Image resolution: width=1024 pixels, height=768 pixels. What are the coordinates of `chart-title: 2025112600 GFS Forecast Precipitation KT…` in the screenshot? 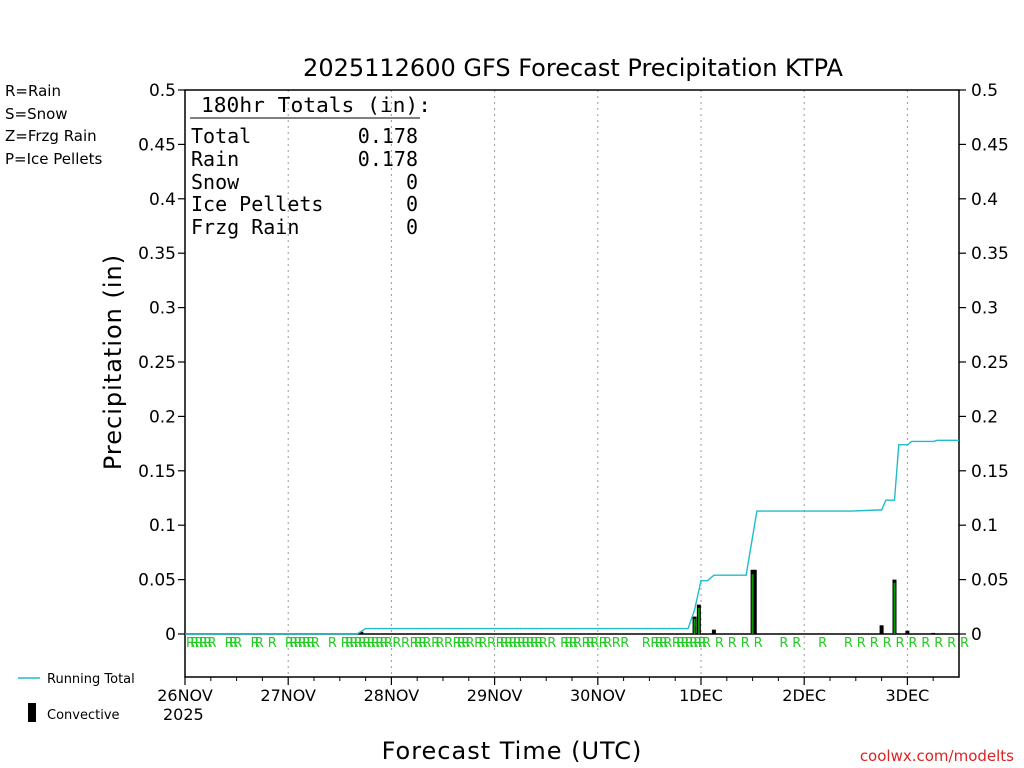 It's located at (573, 68).